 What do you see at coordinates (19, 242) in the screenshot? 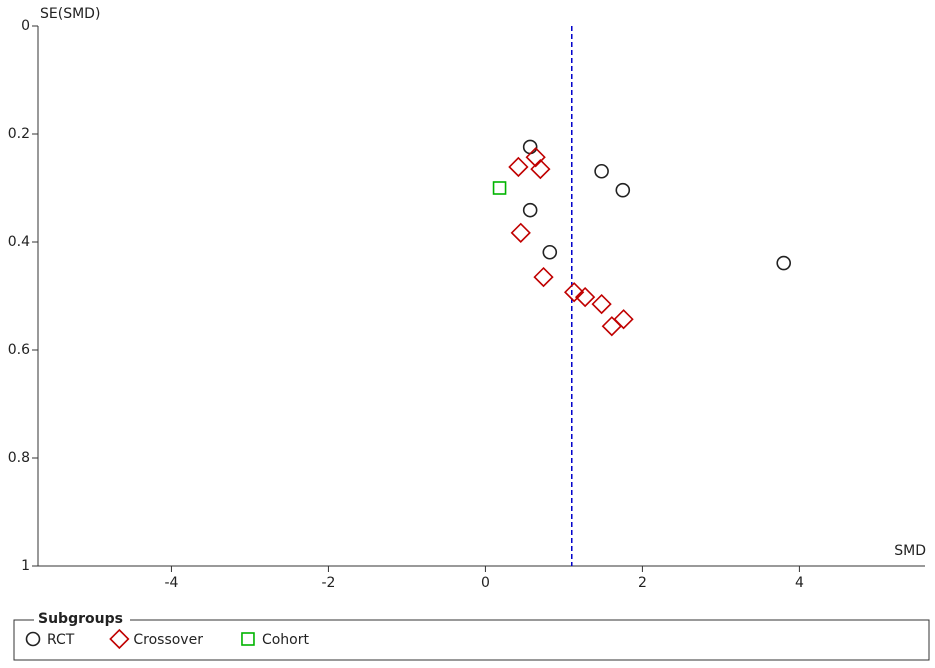
I see `y-tick-label: 0.4` at bounding box center [19, 242].